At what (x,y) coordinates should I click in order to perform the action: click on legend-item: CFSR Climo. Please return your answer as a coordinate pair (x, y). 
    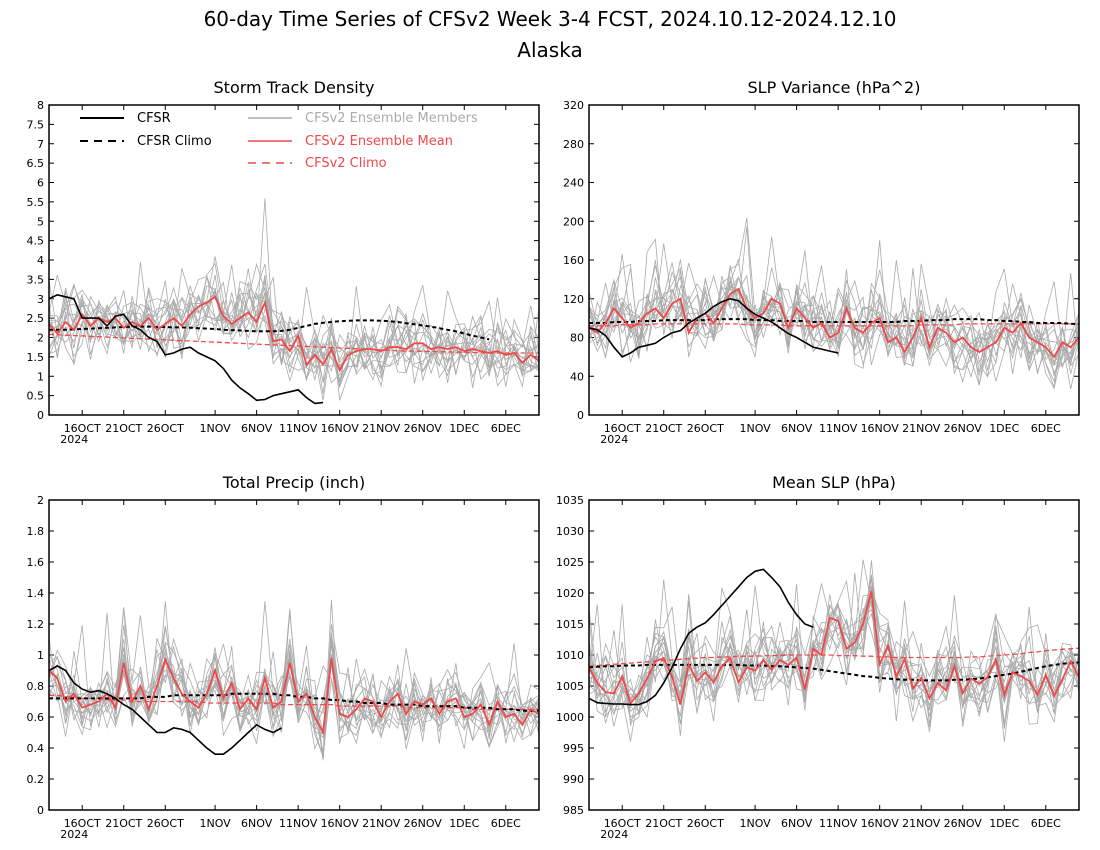
    Looking at the image, I should click on (146, 141).